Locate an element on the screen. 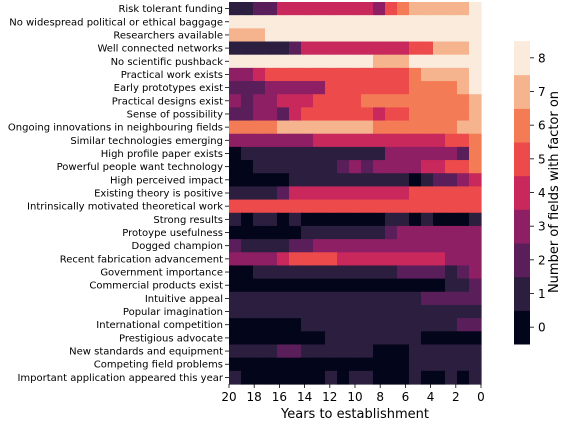 The image size is (565, 429). x-tick-label: 4 is located at coordinates (431, 397).